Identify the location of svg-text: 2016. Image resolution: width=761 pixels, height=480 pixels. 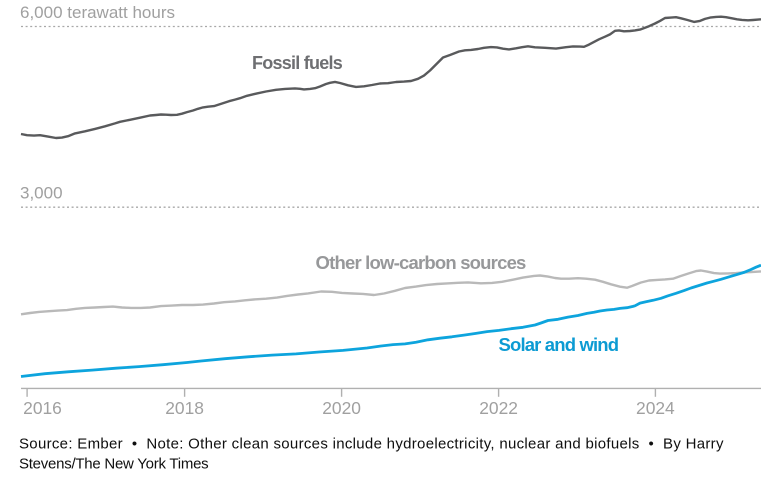
(42, 408).